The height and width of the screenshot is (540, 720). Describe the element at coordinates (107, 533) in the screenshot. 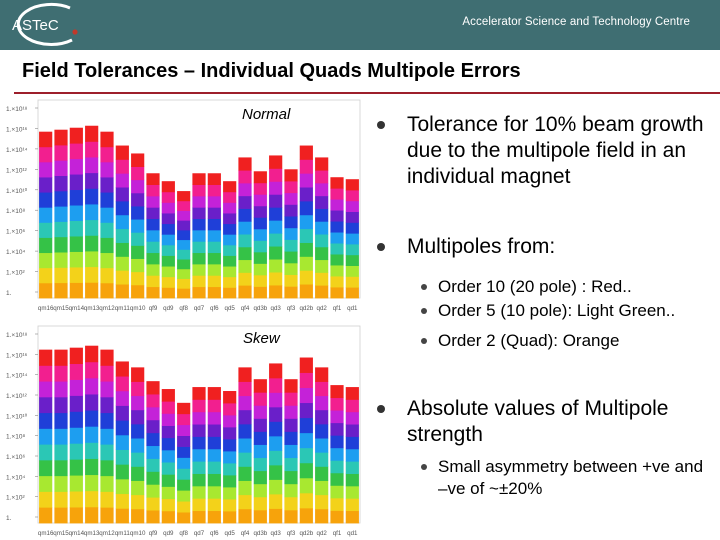

I see `x-tick-label: qm12` at that location.